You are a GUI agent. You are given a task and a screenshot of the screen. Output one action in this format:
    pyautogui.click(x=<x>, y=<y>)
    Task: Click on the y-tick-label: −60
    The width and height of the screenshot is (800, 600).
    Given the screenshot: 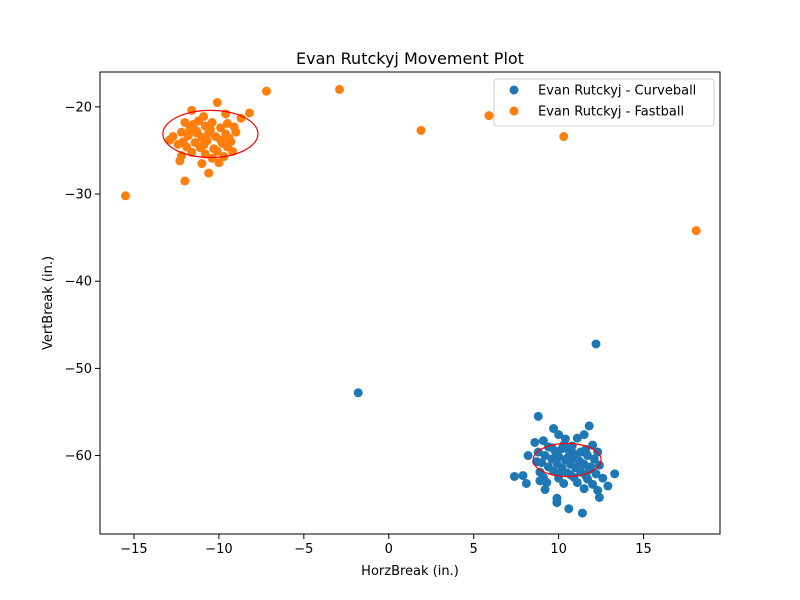 What is the action you would take?
    pyautogui.click(x=78, y=456)
    